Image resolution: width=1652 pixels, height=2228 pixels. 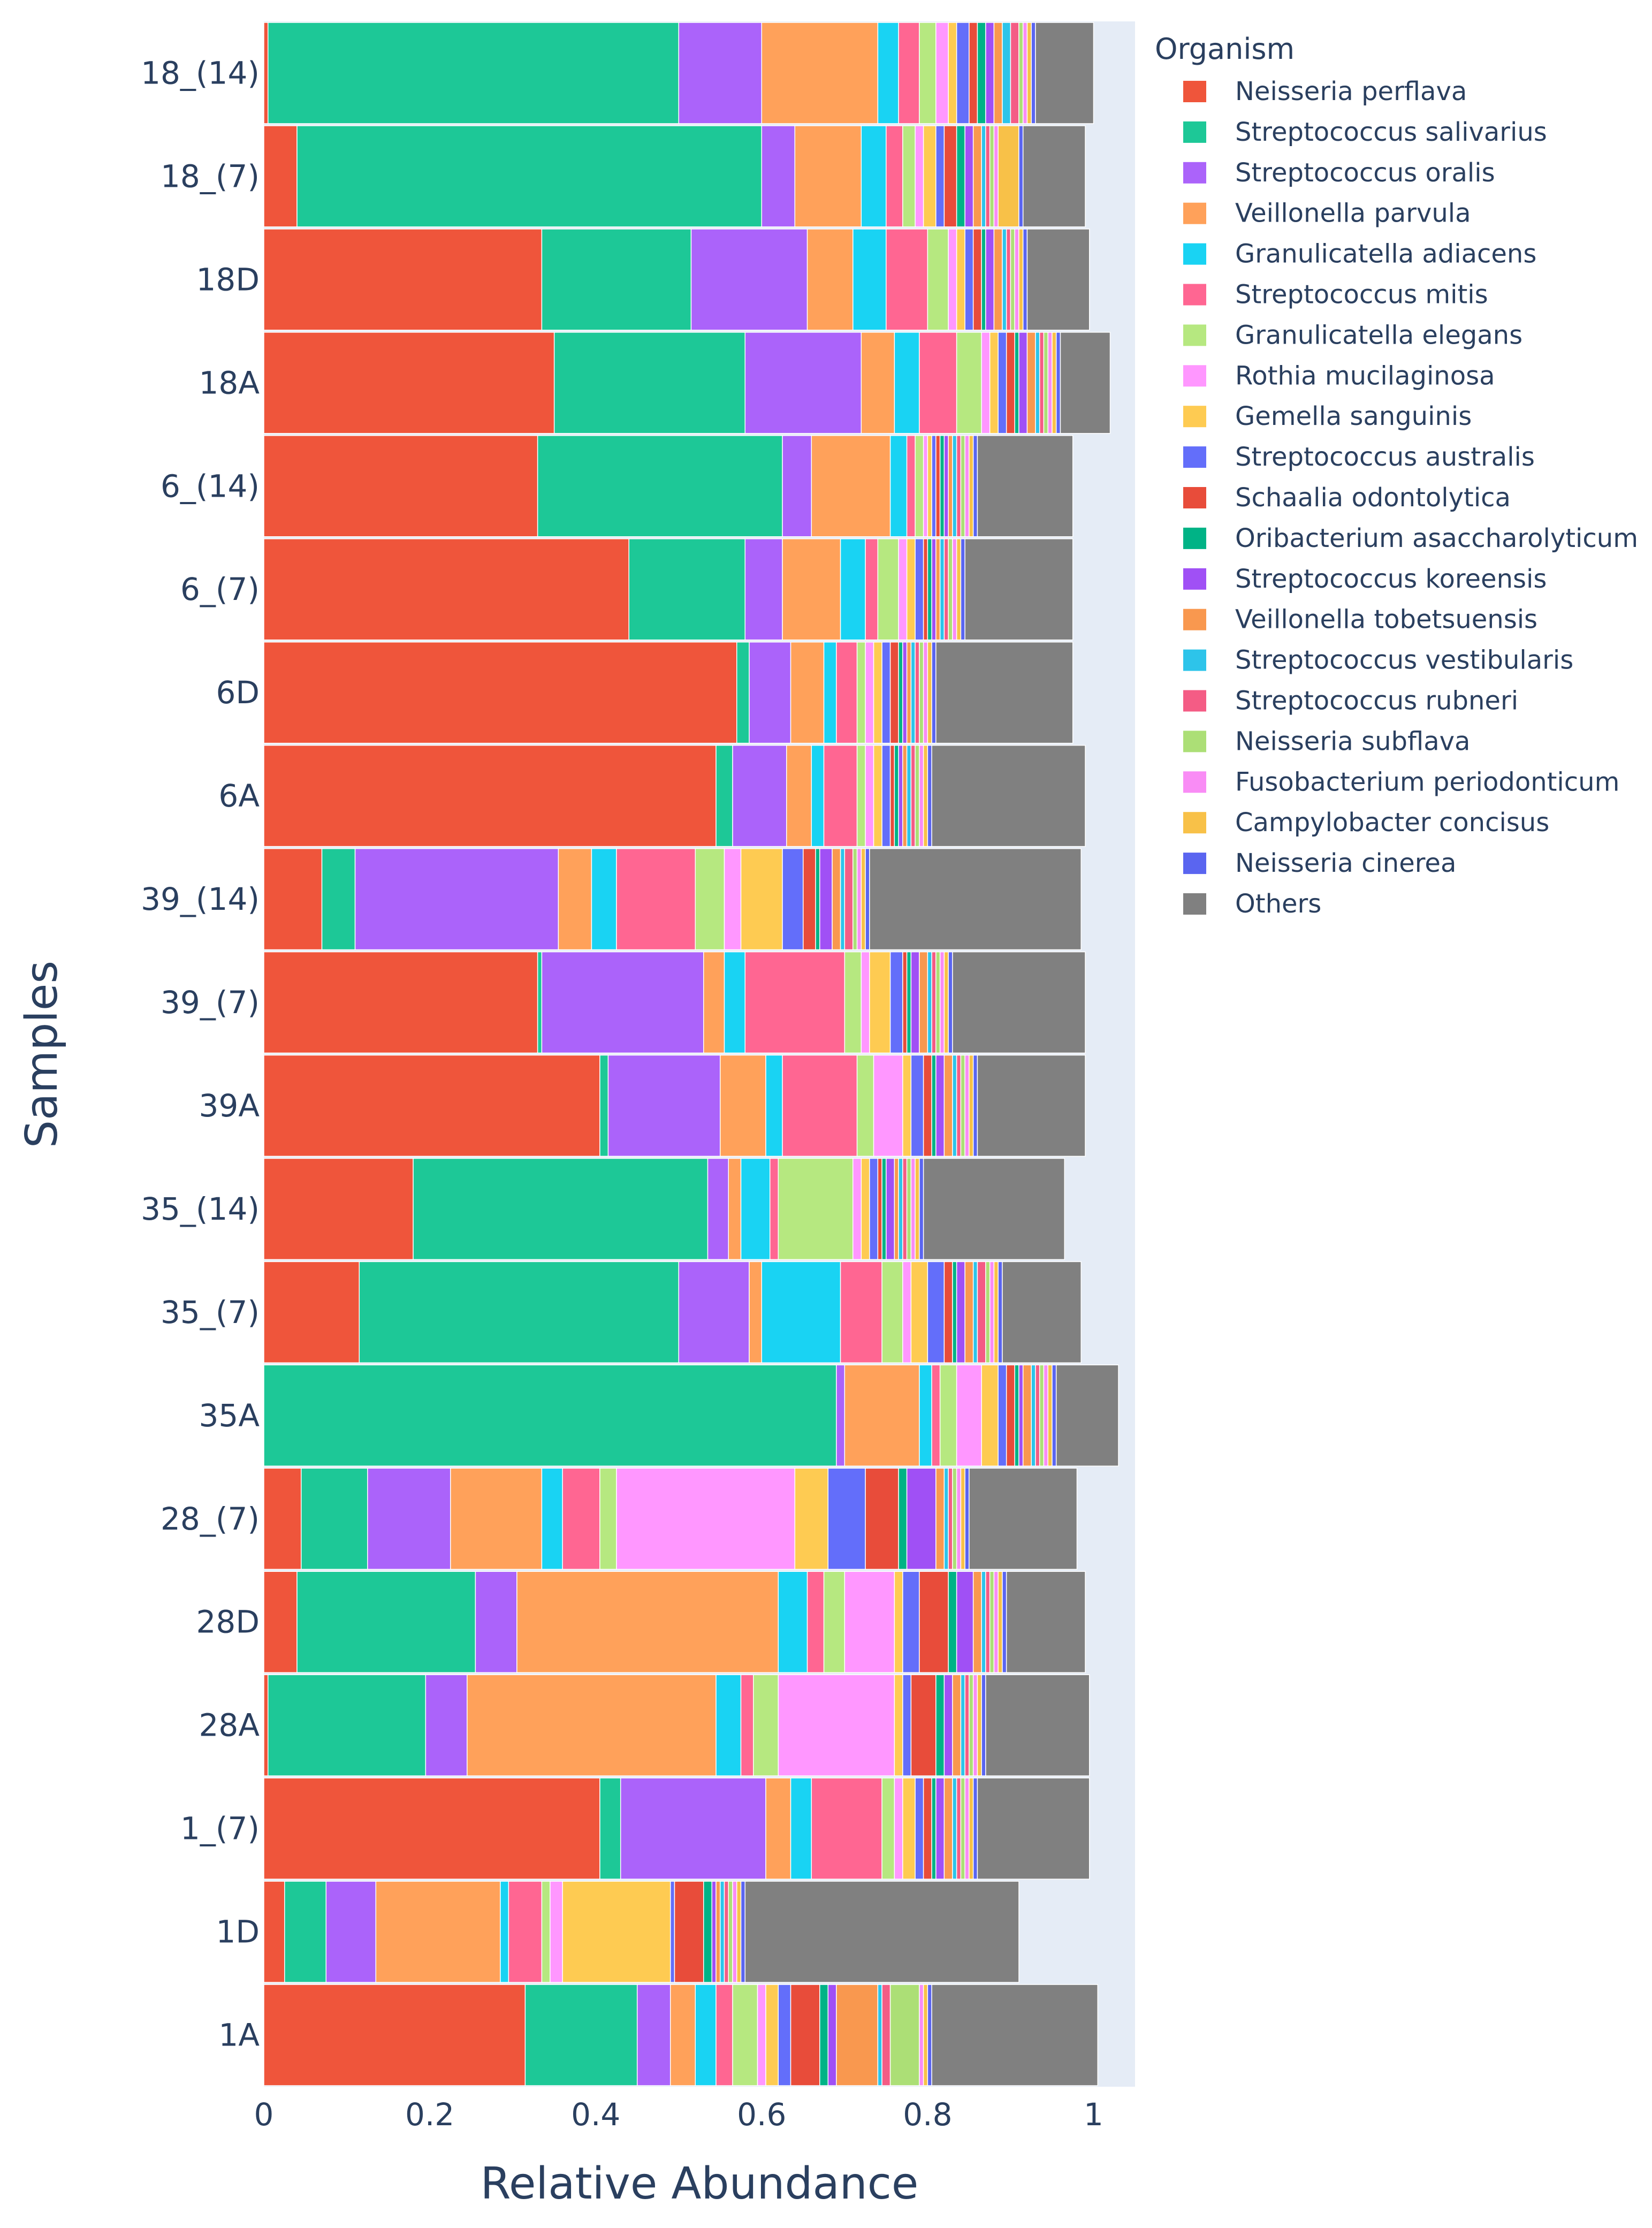 I want to click on legend-item-schaalia-odontolytica: Schaalia odontolytica, so click(x=1347, y=498).